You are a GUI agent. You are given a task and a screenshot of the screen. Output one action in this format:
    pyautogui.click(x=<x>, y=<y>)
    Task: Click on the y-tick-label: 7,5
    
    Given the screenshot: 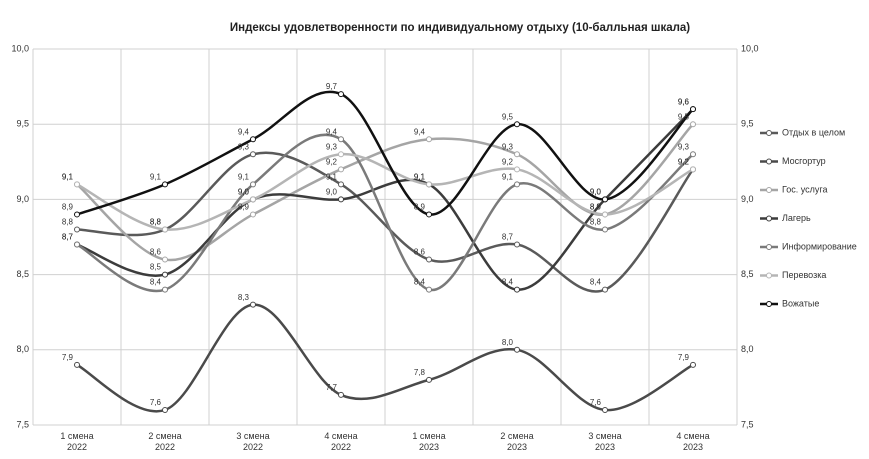 What is the action you would take?
    pyautogui.click(x=22, y=424)
    